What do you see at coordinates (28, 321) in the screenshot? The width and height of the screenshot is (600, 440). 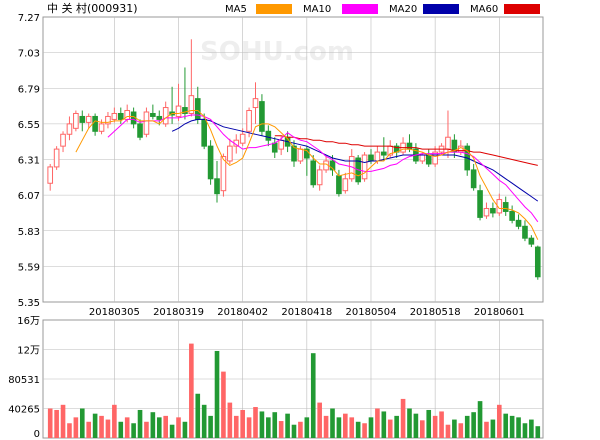 I see `volume-tick-label: 16万` at bounding box center [28, 321].